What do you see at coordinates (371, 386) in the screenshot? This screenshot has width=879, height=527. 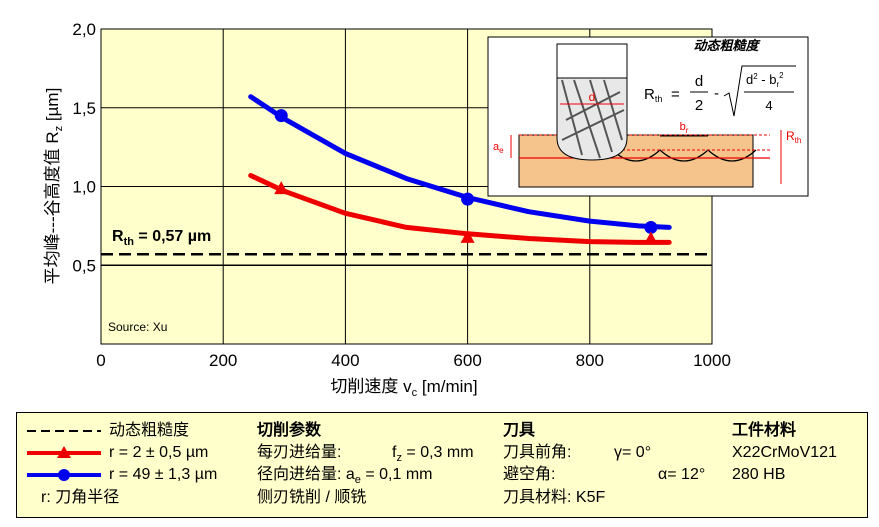 I see `x-axis-label-main: 切削速度 v` at bounding box center [371, 386].